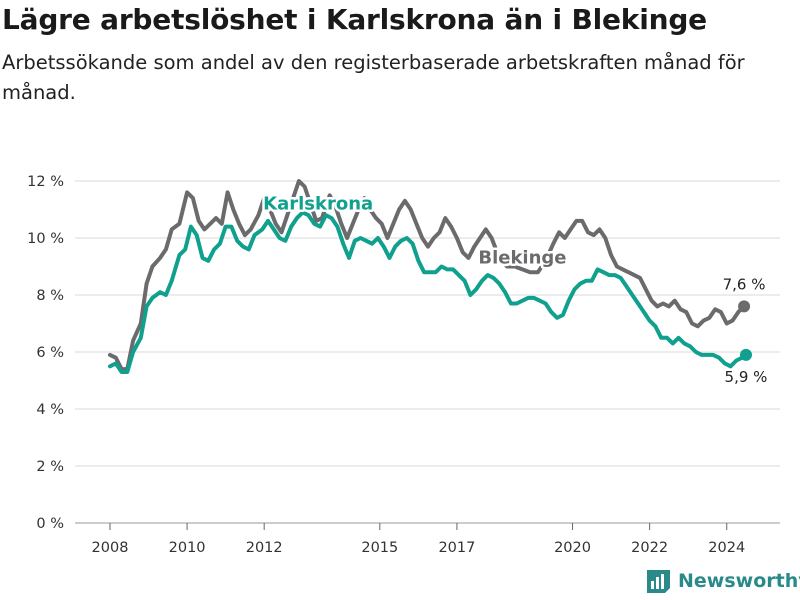 The image size is (800, 600). What do you see at coordinates (744, 306) in the screenshot?
I see `end-point-blekinge` at bounding box center [744, 306].